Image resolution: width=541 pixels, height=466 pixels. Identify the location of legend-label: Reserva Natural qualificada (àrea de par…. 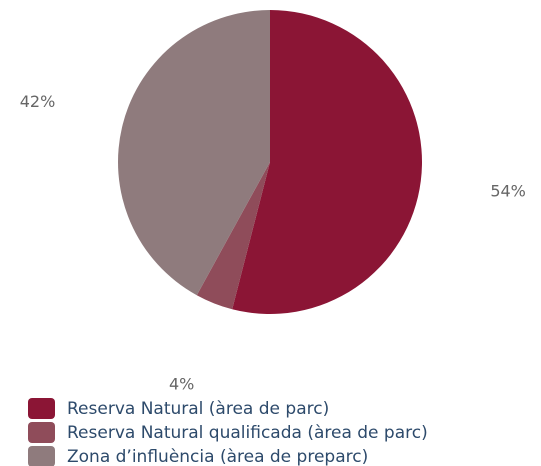
(247, 433).